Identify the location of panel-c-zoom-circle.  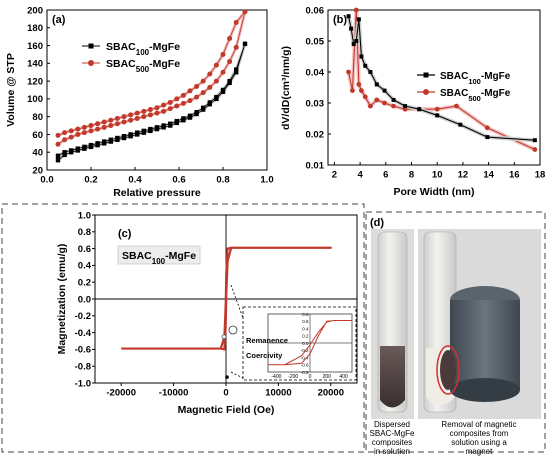
(233, 330).